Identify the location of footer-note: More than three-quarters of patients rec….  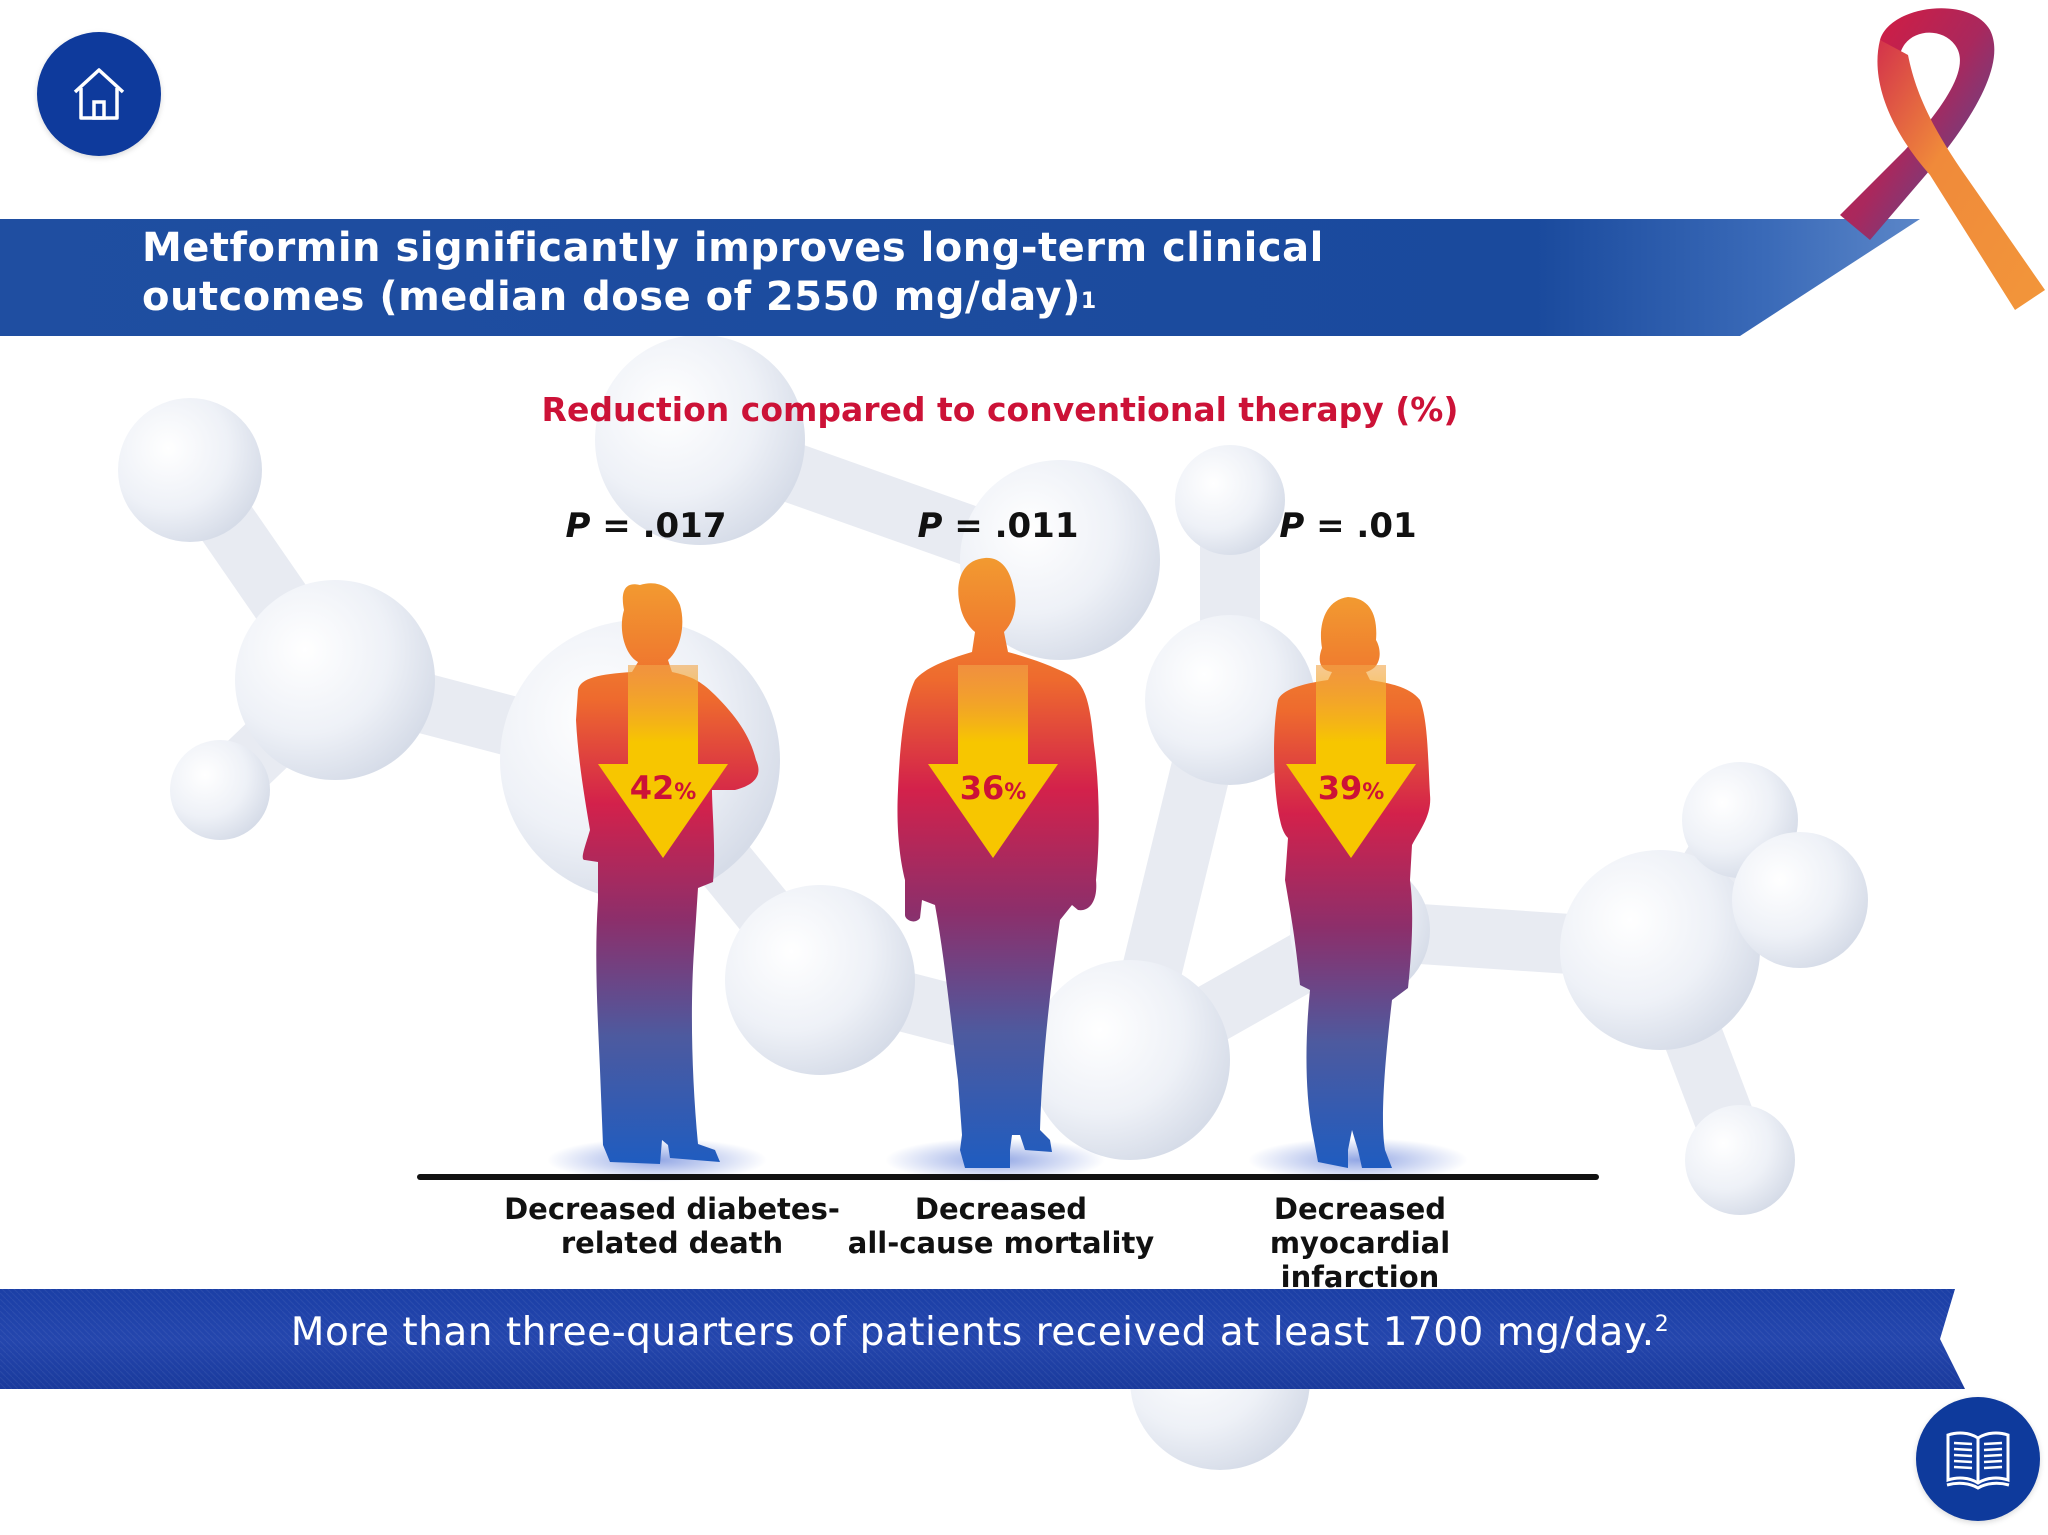
(980, 1332).